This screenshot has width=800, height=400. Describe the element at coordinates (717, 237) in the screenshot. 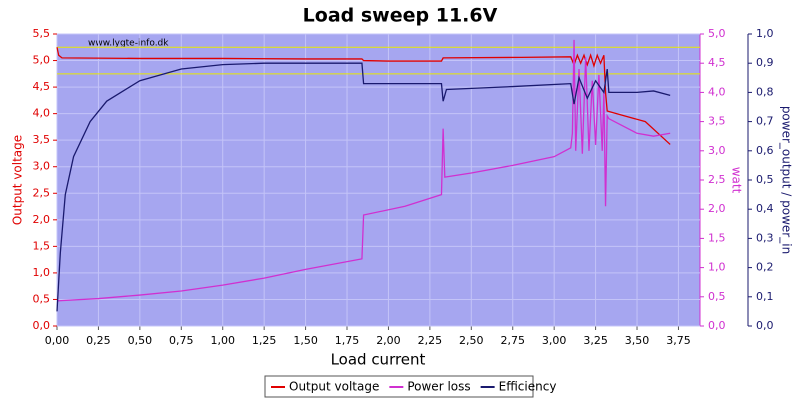

I see `y2-tick-label: 1,5` at that location.